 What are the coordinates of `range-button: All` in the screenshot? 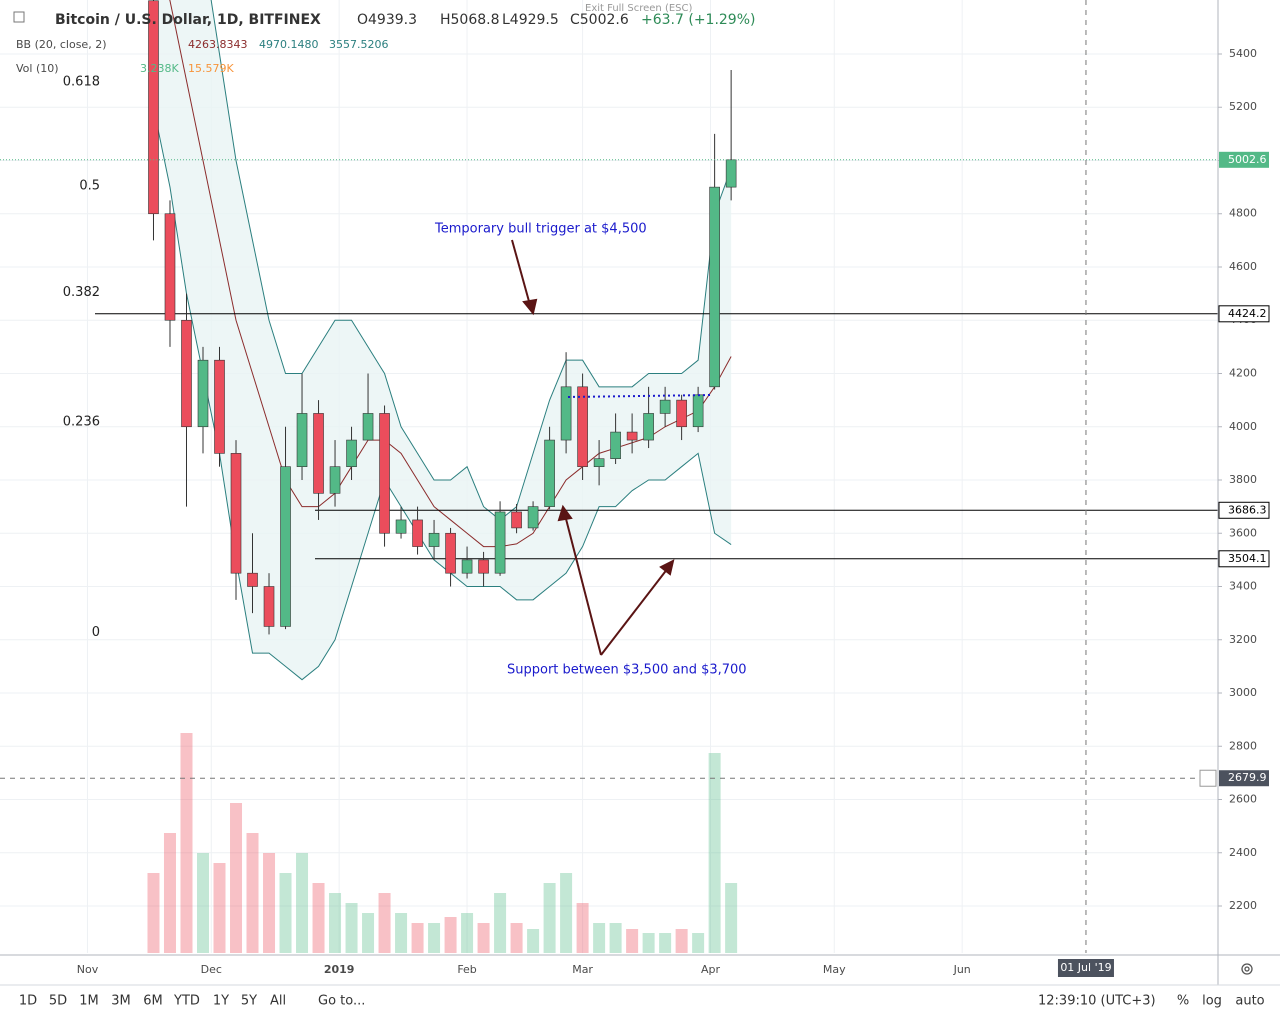 It's located at (278, 1001).